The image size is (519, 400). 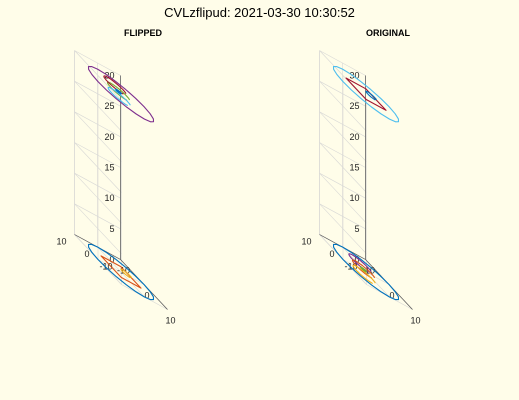 What do you see at coordinates (143, 33) in the screenshot?
I see `axes-title: FLIPPED` at bounding box center [143, 33].